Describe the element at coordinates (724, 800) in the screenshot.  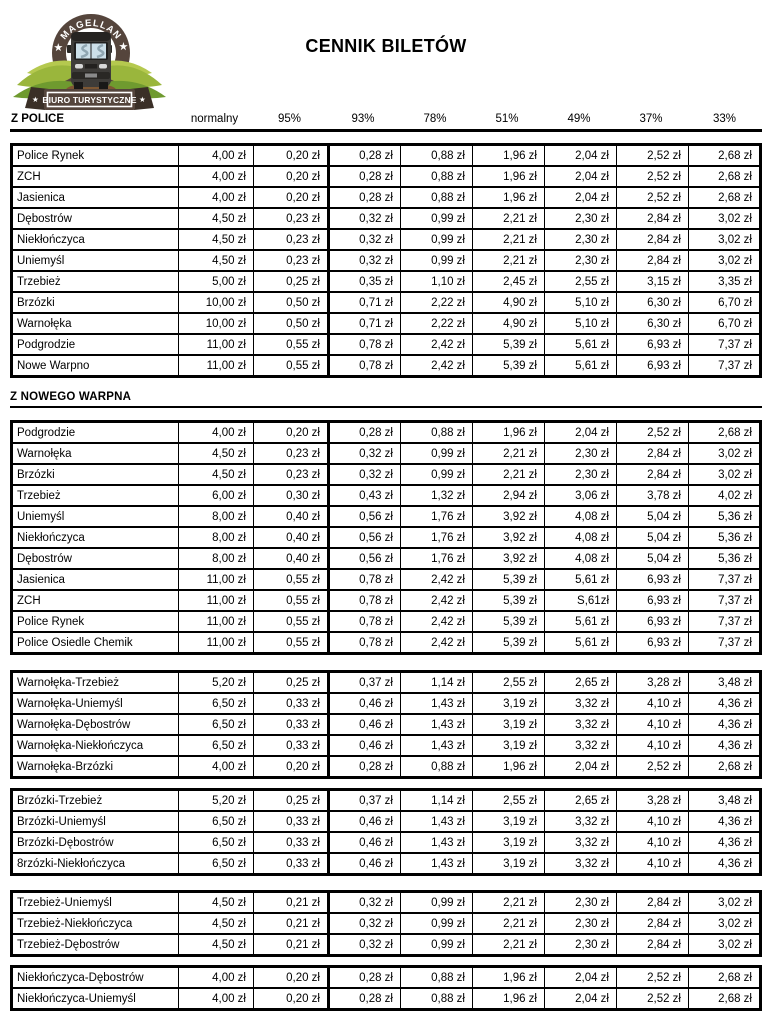
I see `price-cell: 3,48 zł` at that location.